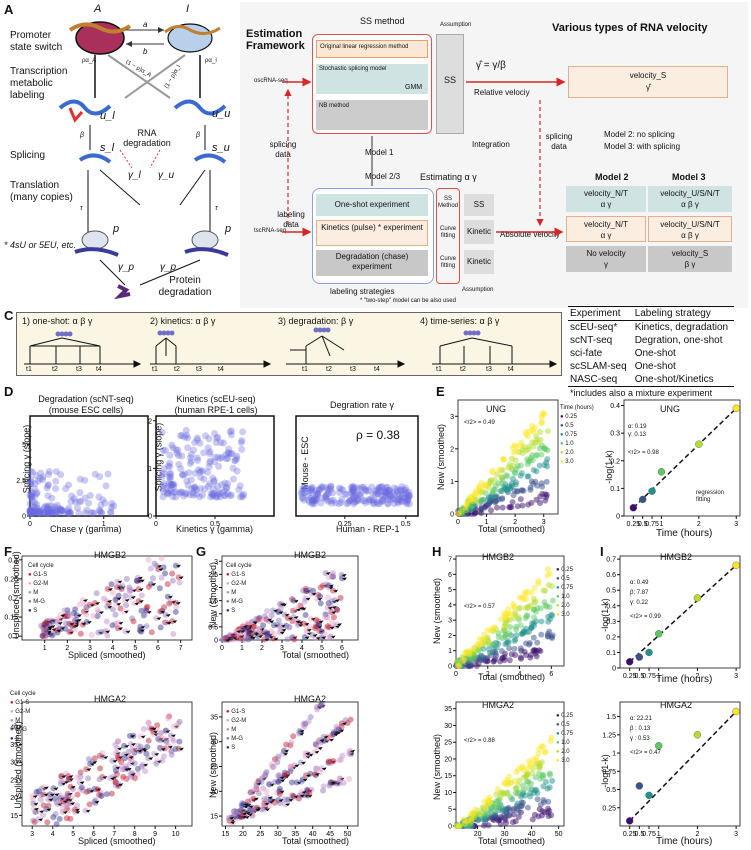  I want to click on kinetic-box-1: Kinetic, so click(479, 232).